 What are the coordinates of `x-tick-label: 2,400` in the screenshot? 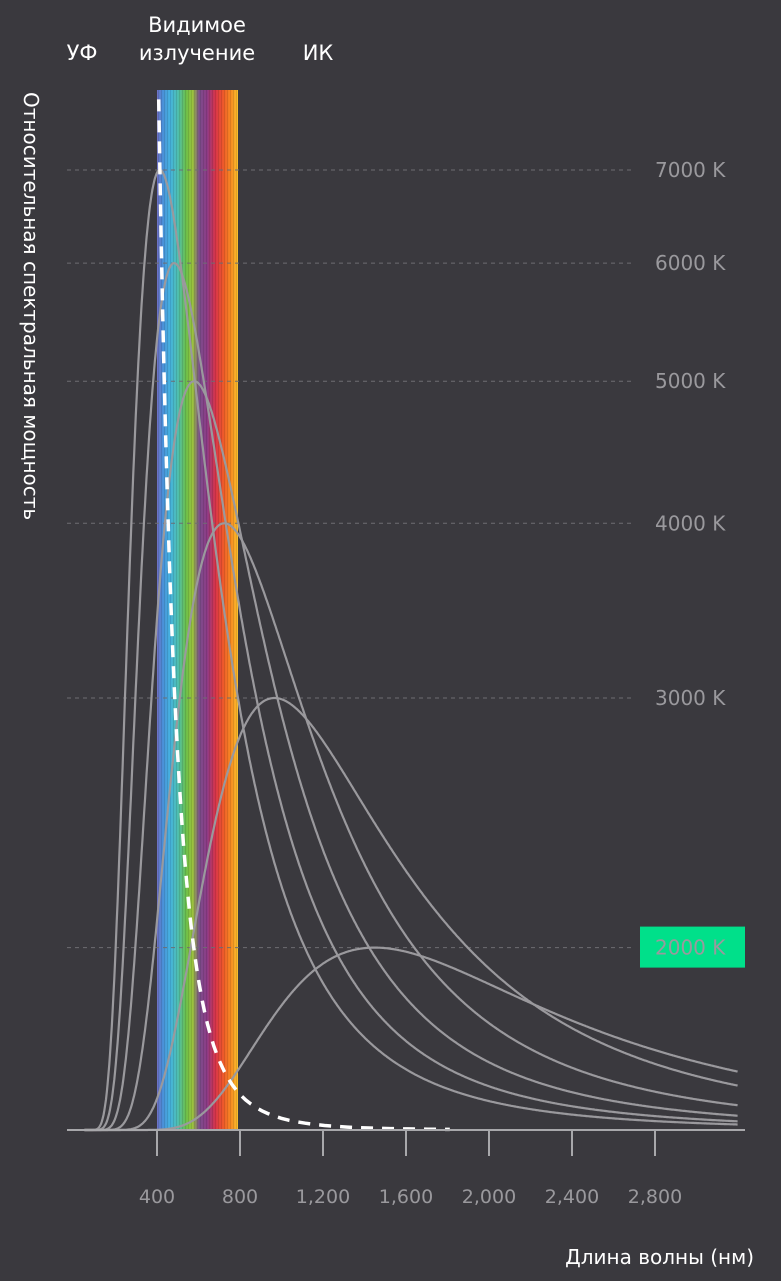 It's located at (572, 1197).